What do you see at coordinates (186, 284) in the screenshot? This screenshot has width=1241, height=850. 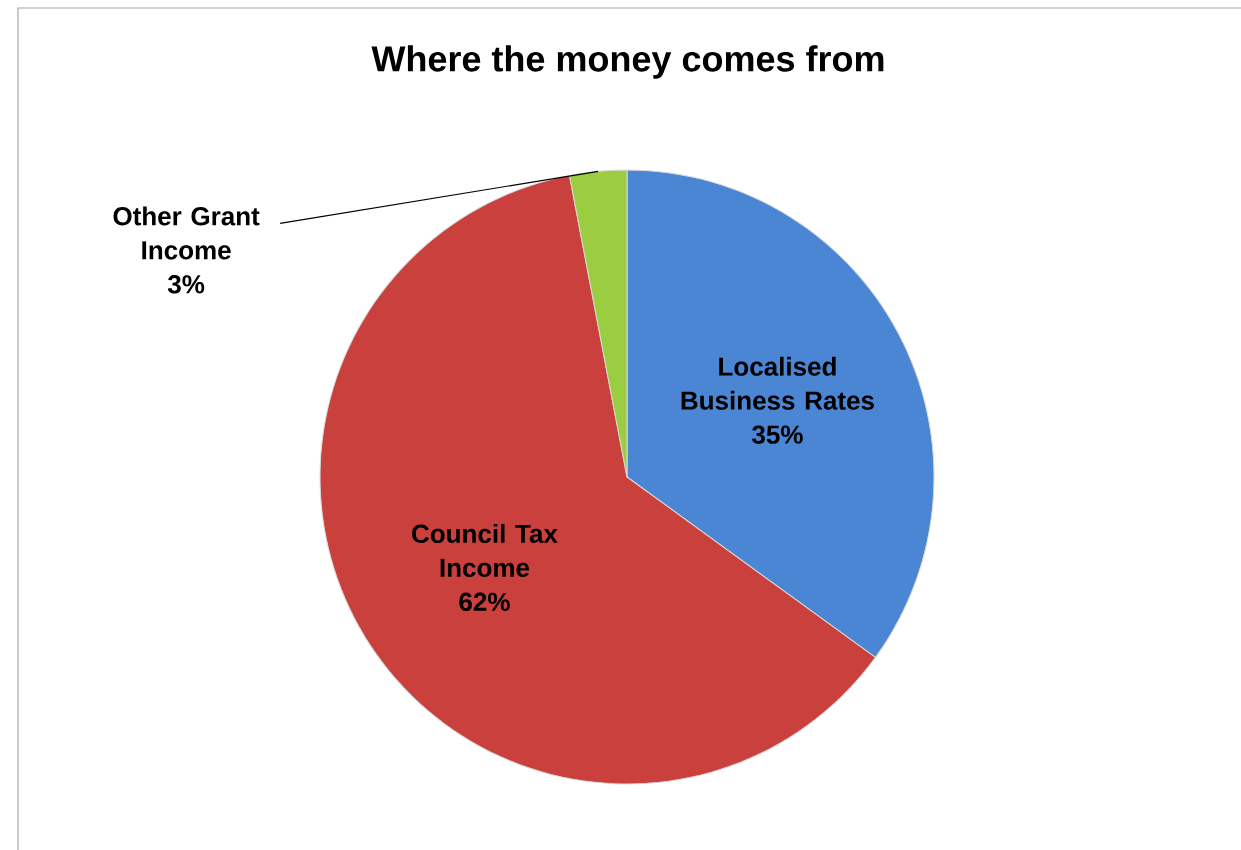 I see `data-label: 3%` at bounding box center [186, 284].